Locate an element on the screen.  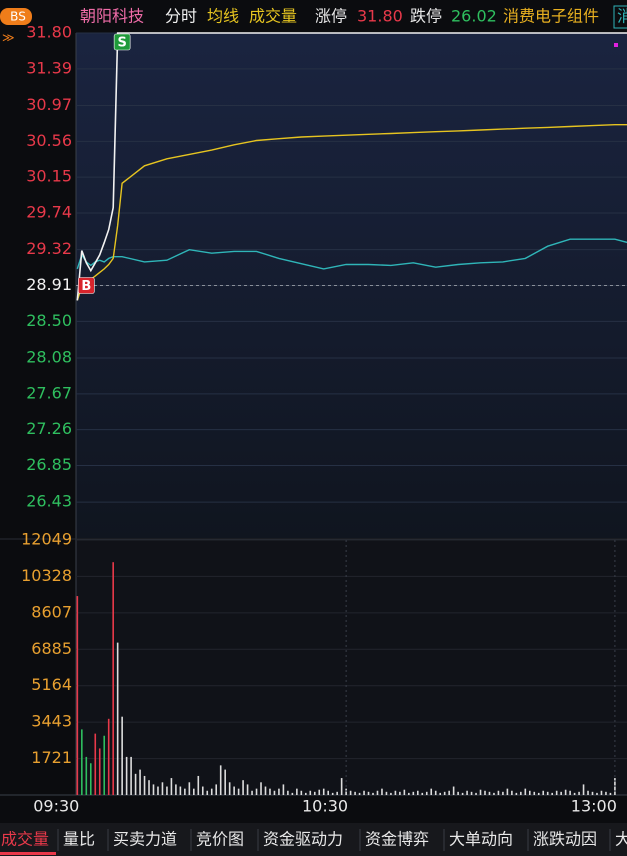
y-tick-label: 8607 is located at coordinates (51, 611).